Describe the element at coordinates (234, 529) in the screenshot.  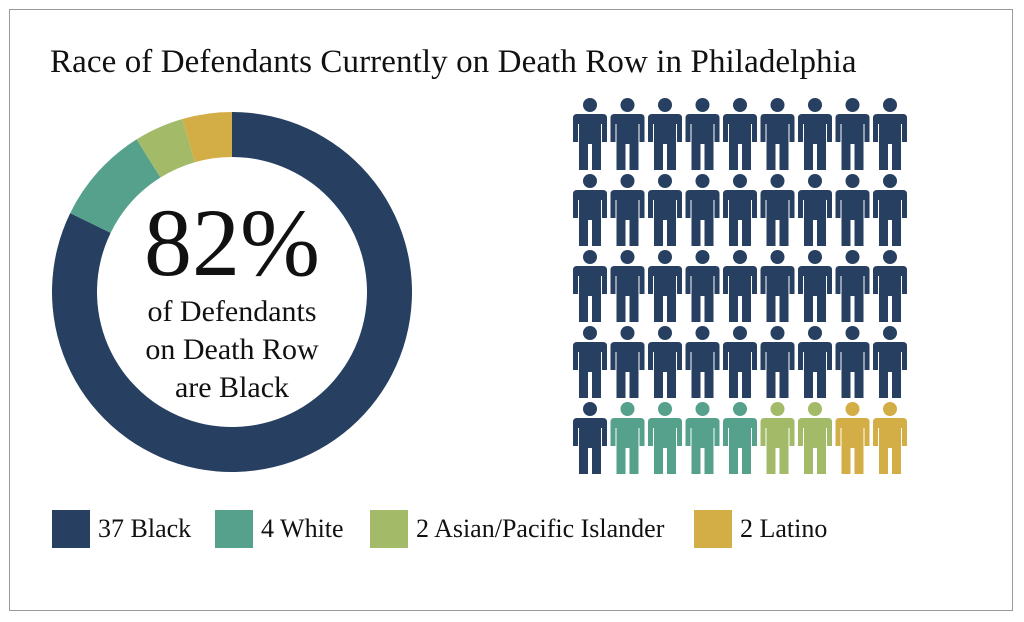
I see `legend-swatch-white` at that location.